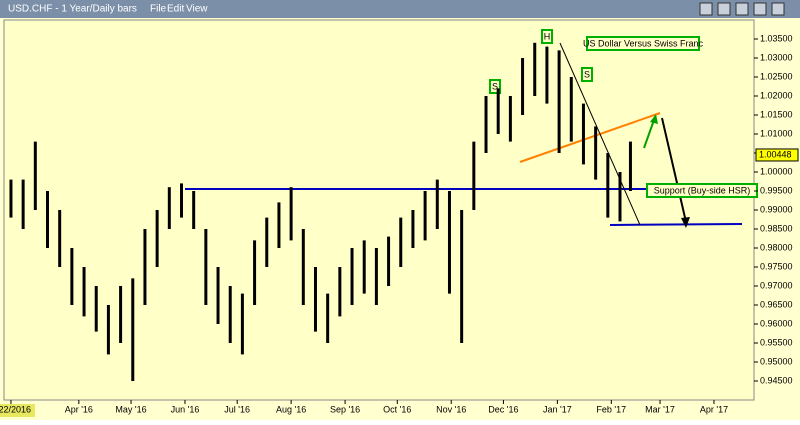 The width and height of the screenshot is (800, 425). Describe the element at coordinates (776, 95) in the screenshot. I see `y-tick-label: 1.02000` at that location.